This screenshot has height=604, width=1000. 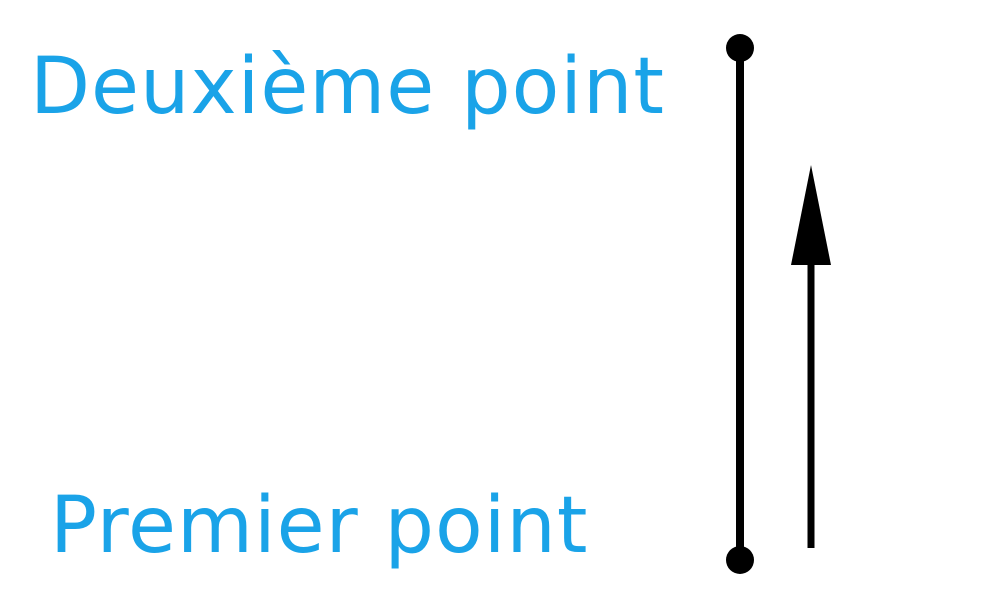 What do you see at coordinates (811, 356) in the screenshot?
I see `arrow-up-icon` at bounding box center [811, 356].